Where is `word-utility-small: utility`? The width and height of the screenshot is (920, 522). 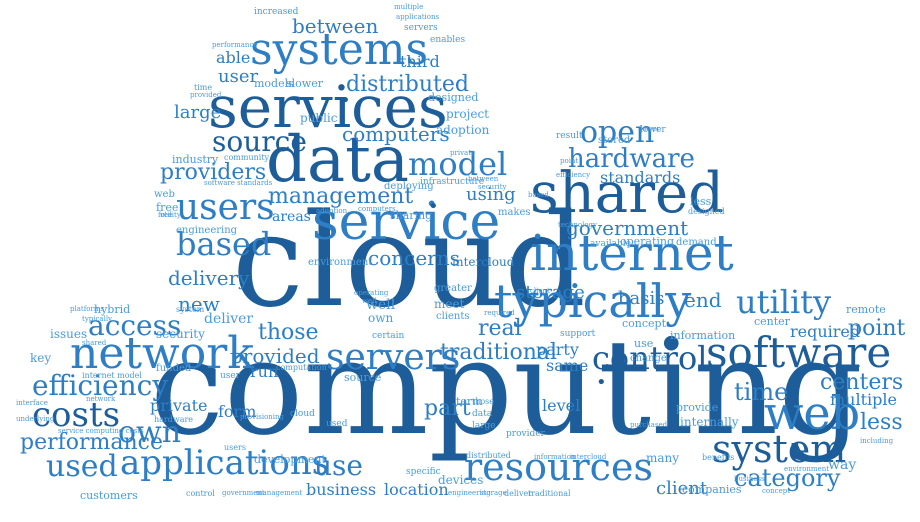
word-utility-small: utility is located at coordinates (170, 215).